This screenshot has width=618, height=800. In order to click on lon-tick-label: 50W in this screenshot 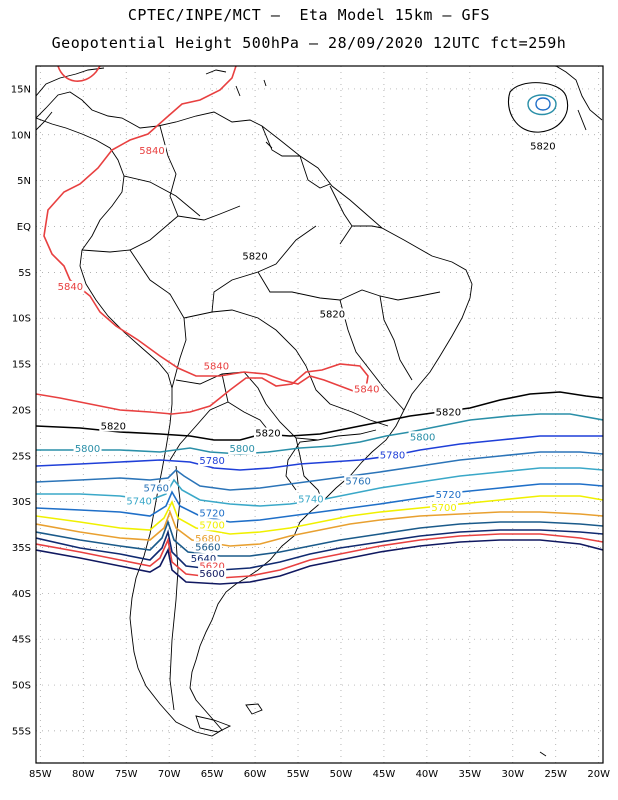, I will do `click(341, 774)`.